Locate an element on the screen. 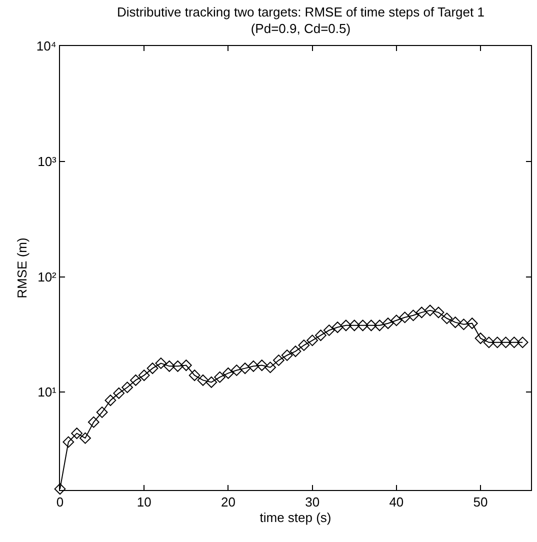 This screenshot has width=537, height=542. x-axis-title: time step (s) is located at coordinates (296, 518).